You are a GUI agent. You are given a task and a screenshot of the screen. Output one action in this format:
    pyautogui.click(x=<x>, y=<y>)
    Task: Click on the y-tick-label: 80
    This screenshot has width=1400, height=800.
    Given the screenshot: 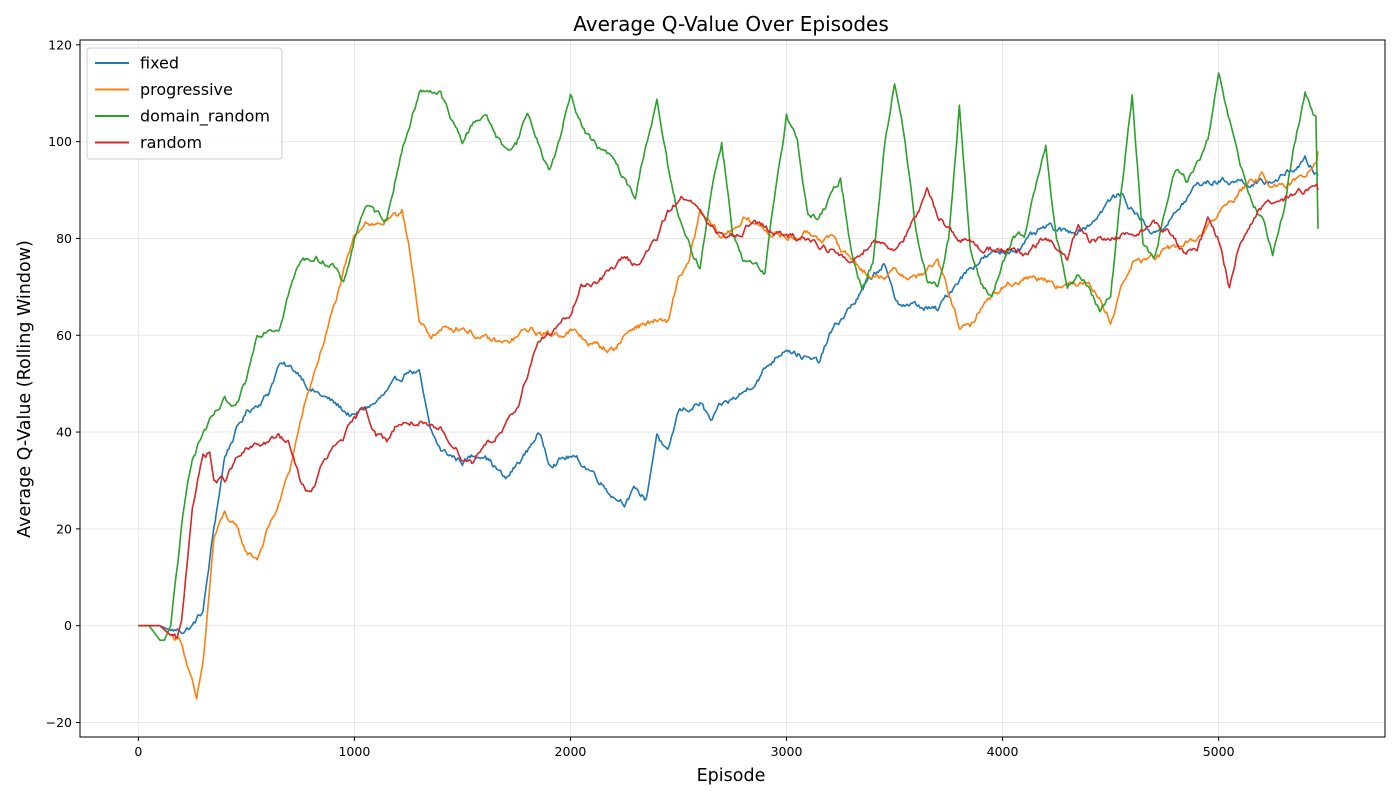 What is the action you would take?
    pyautogui.click(x=64, y=238)
    